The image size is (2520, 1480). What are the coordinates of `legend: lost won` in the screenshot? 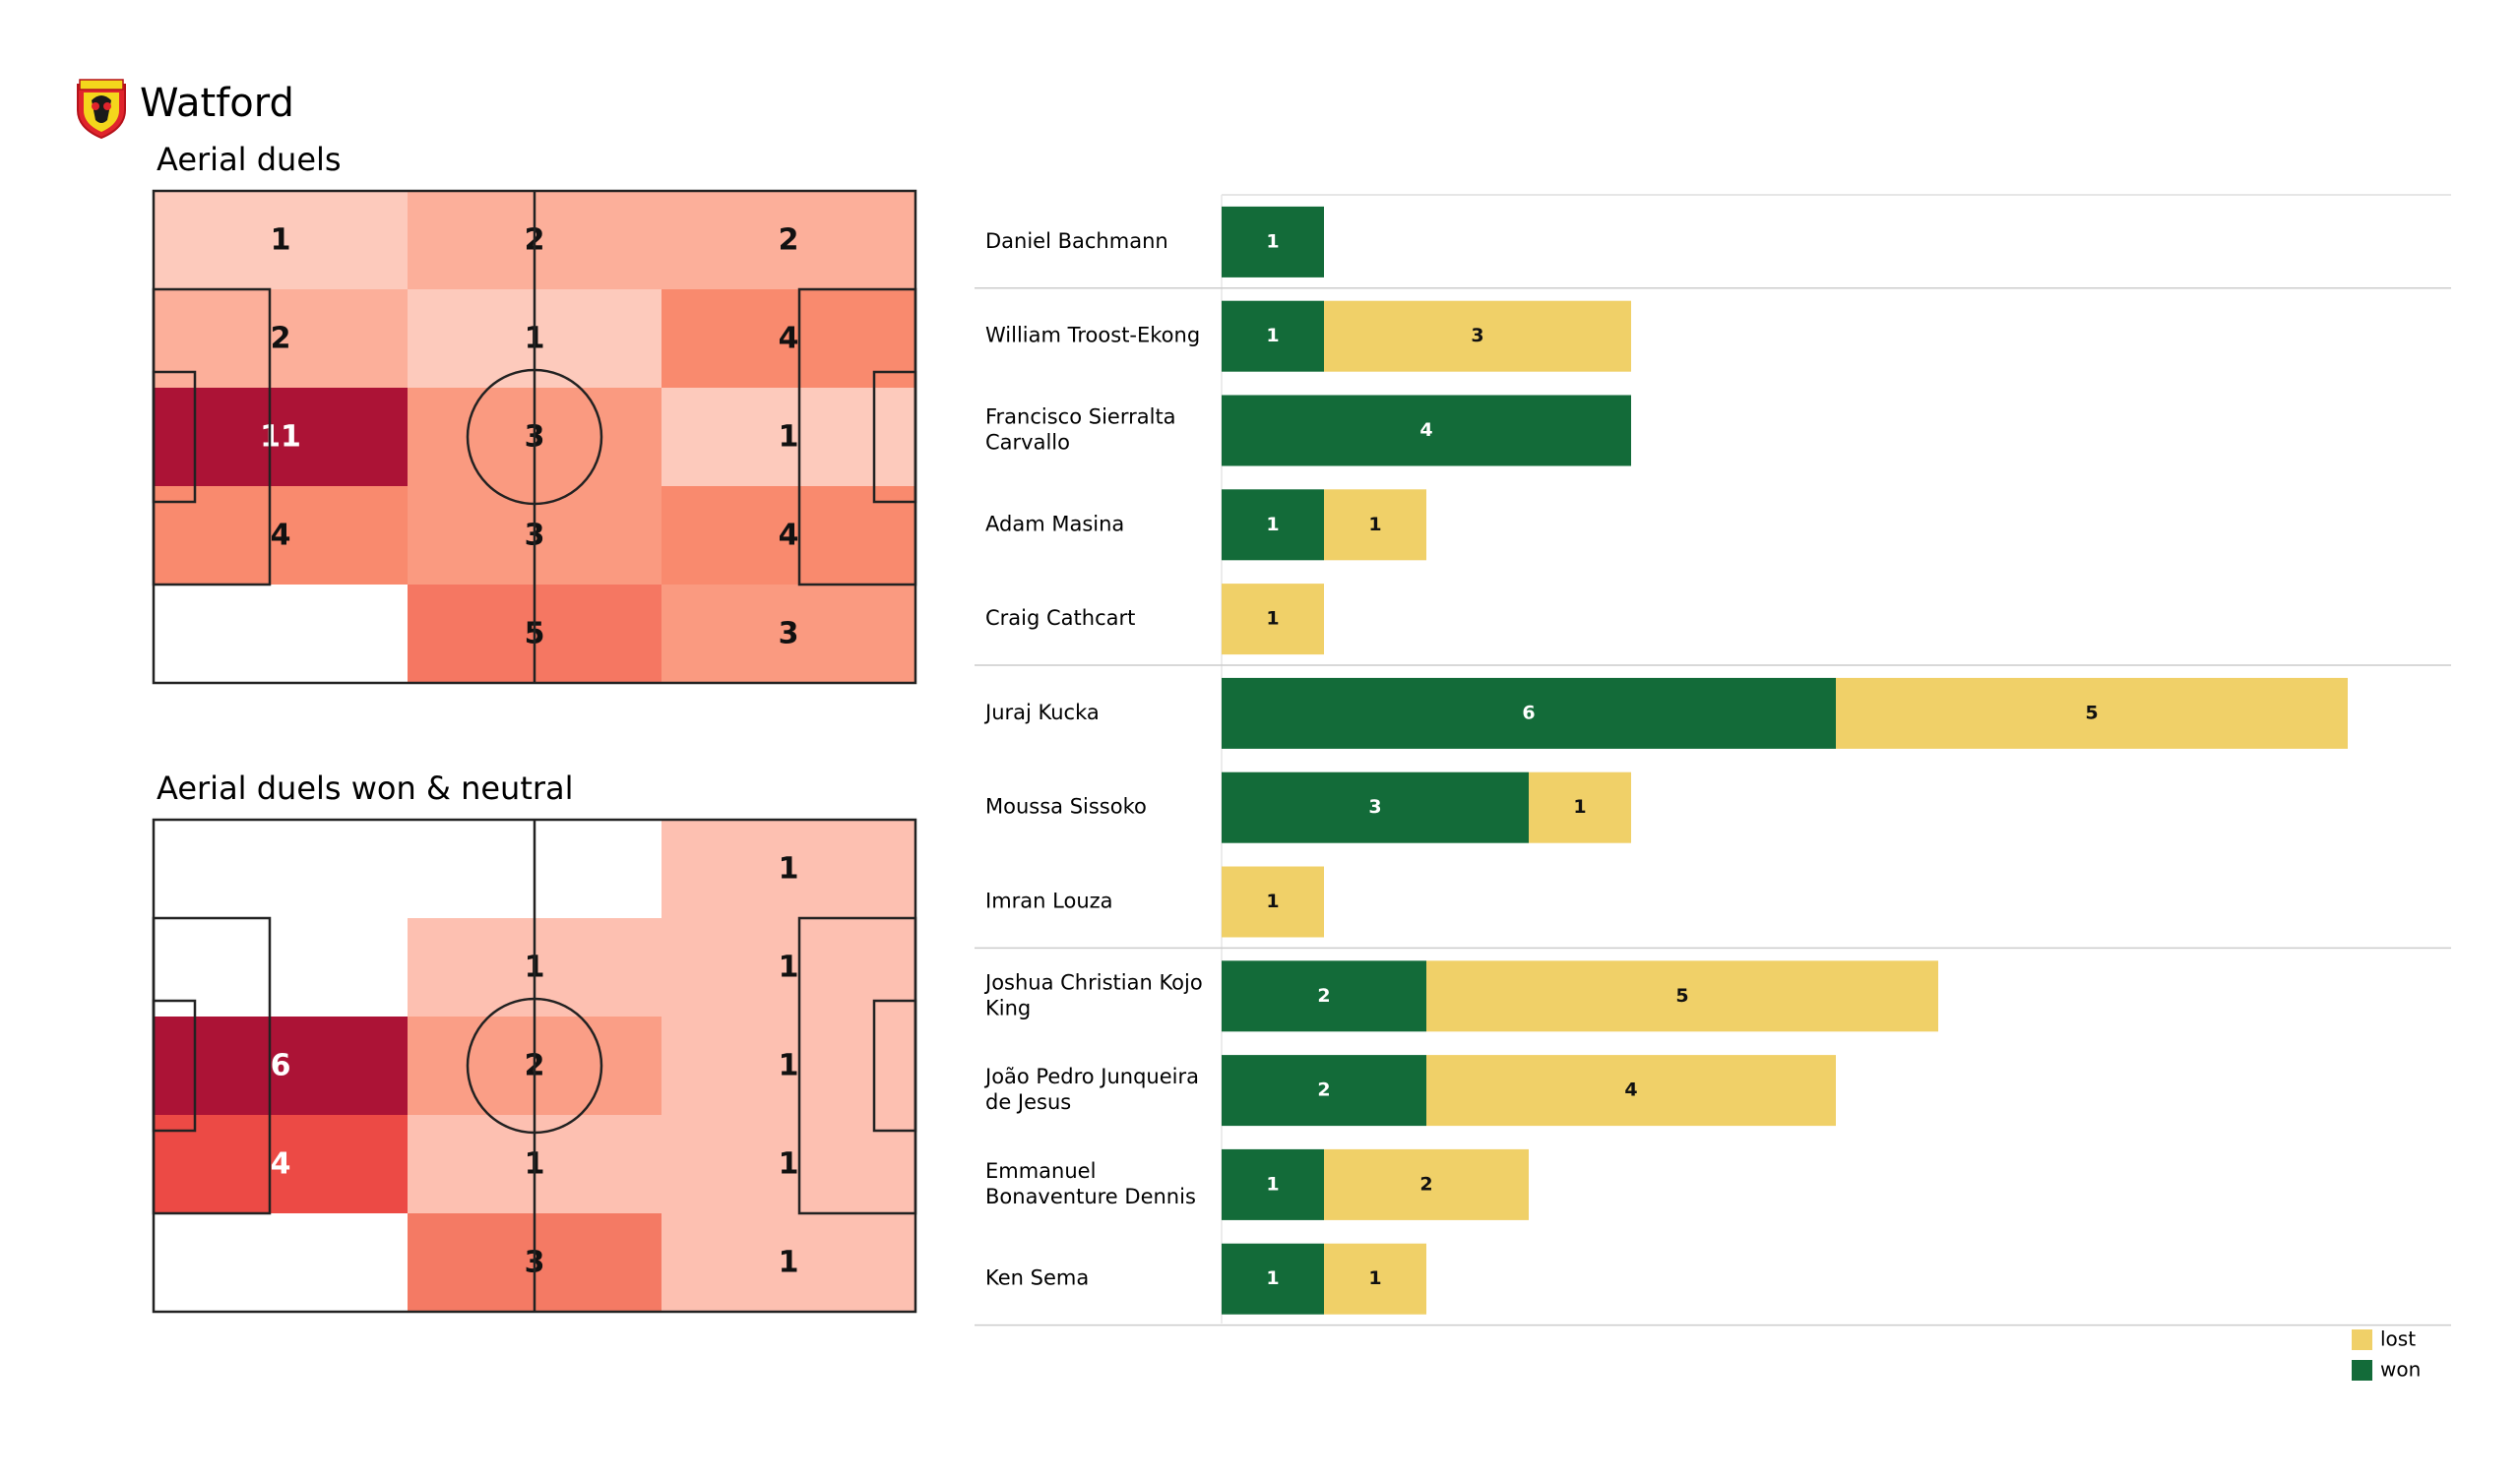 It's located at (2386, 1354).